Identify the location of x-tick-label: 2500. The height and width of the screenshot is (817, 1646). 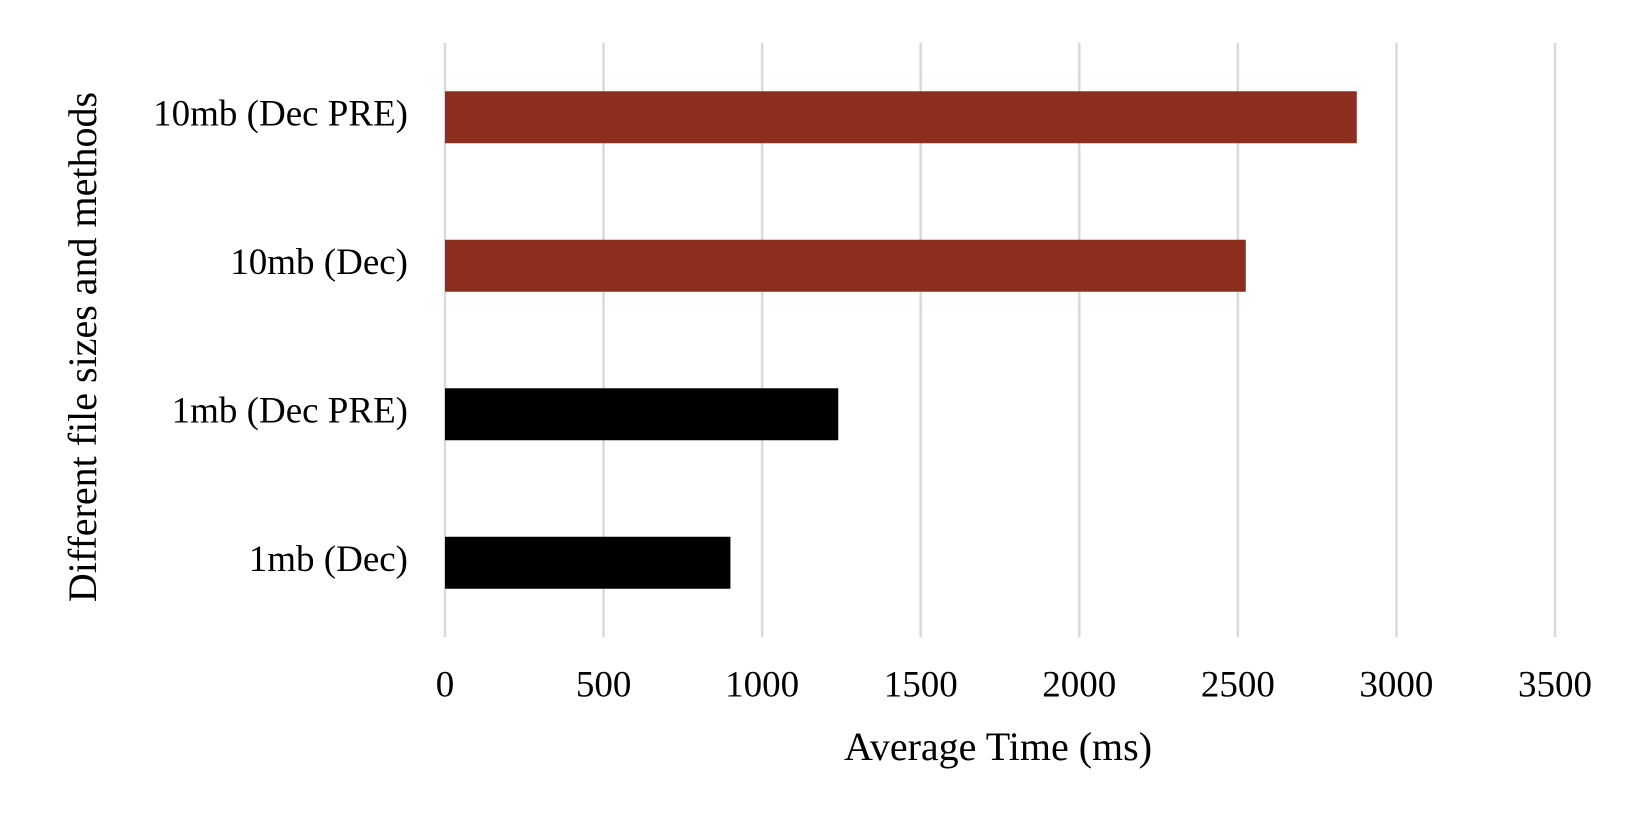
(1238, 684).